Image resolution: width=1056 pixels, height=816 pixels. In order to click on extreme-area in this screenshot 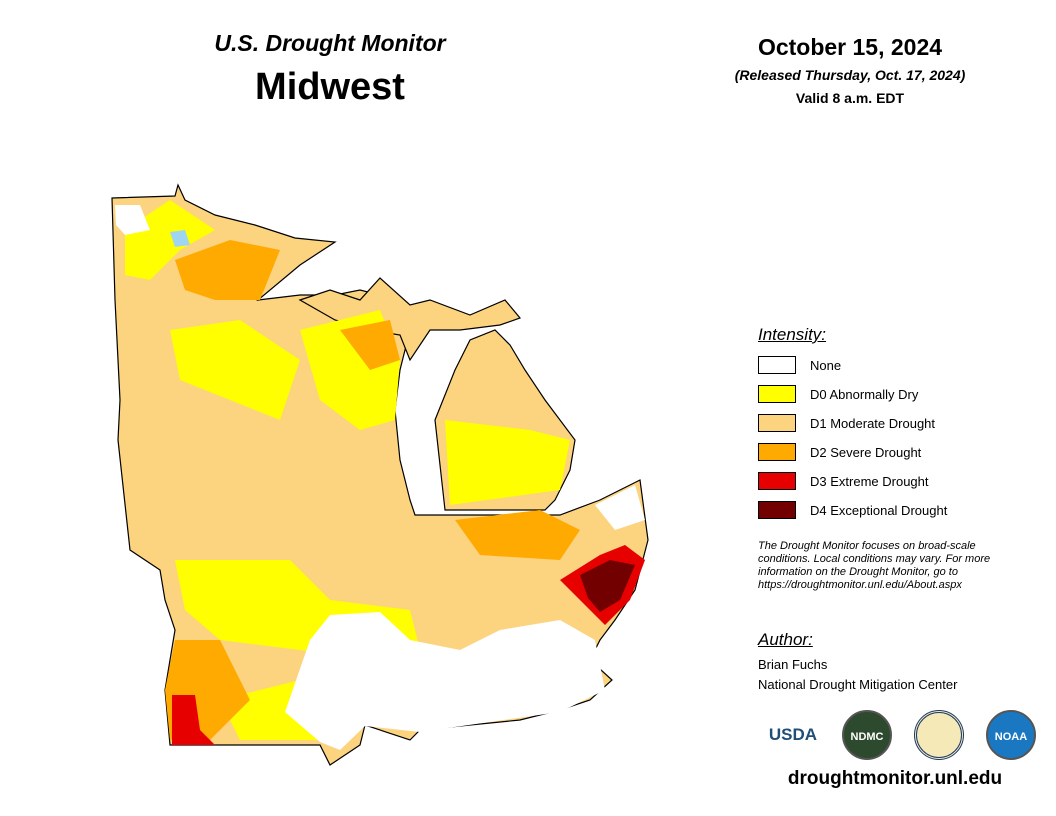, I will do `click(193, 720)`.